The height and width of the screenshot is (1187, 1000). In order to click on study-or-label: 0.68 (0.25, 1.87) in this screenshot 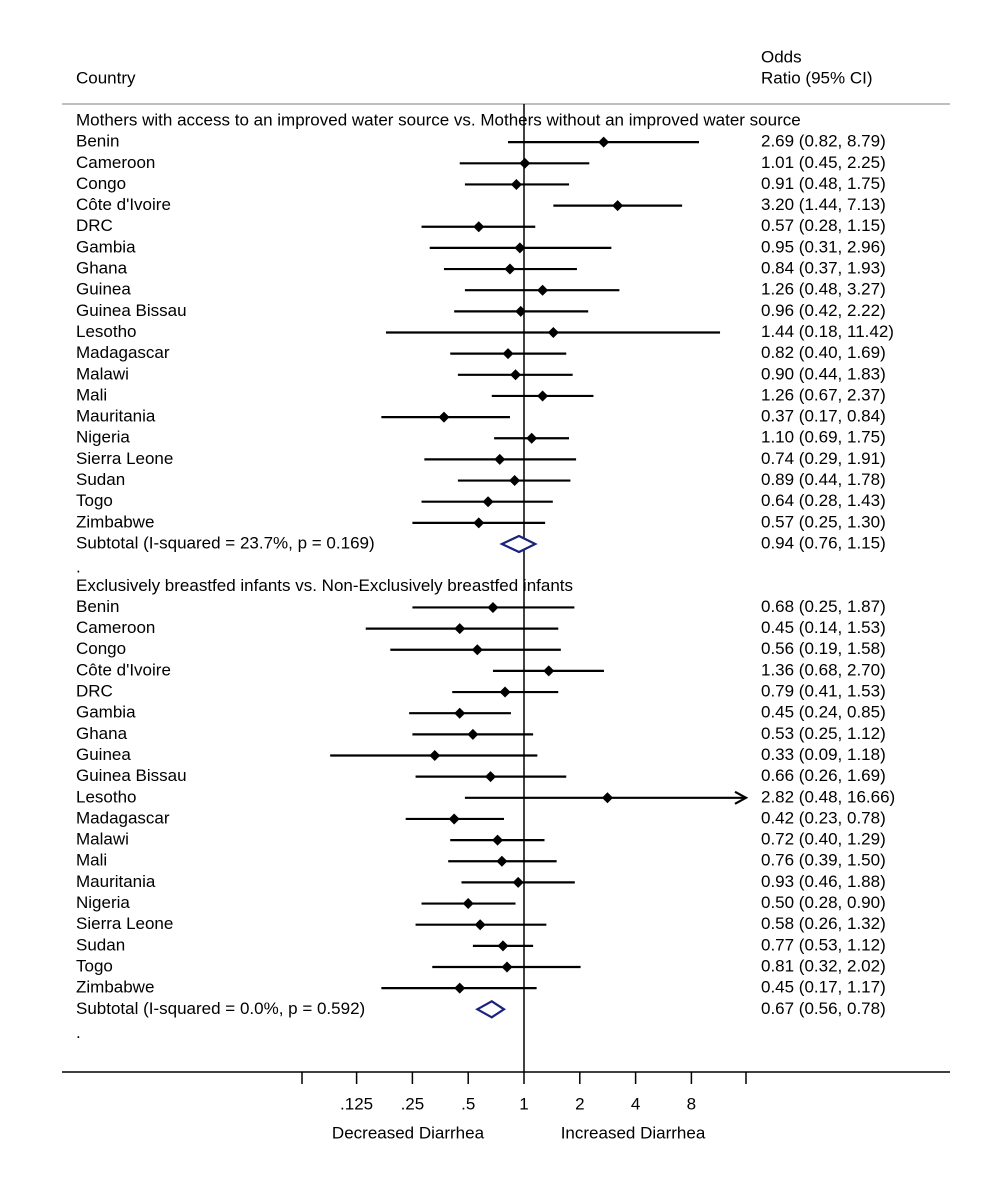, I will do `click(823, 606)`.